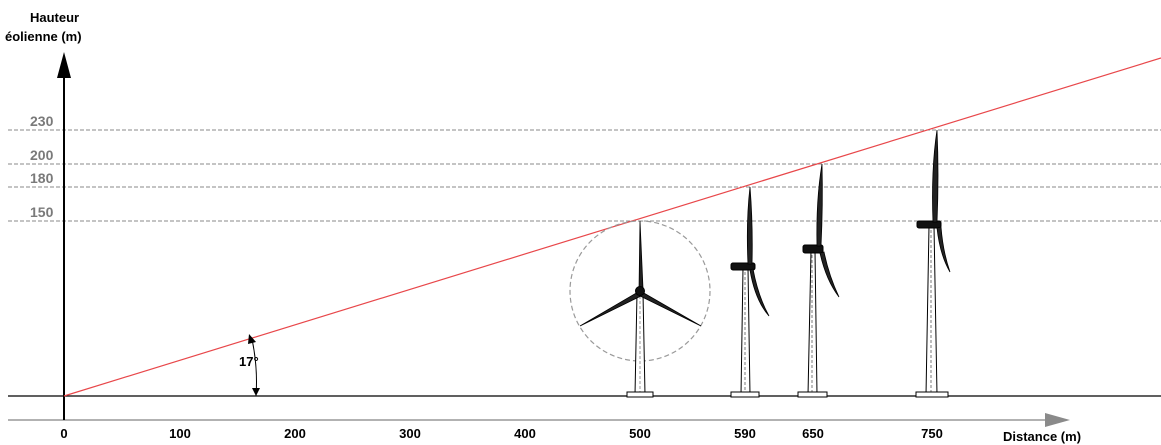  What do you see at coordinates (525, 433) in the screenshot?
I see `x-tick-400: 400` at bounding box center [525, 433].